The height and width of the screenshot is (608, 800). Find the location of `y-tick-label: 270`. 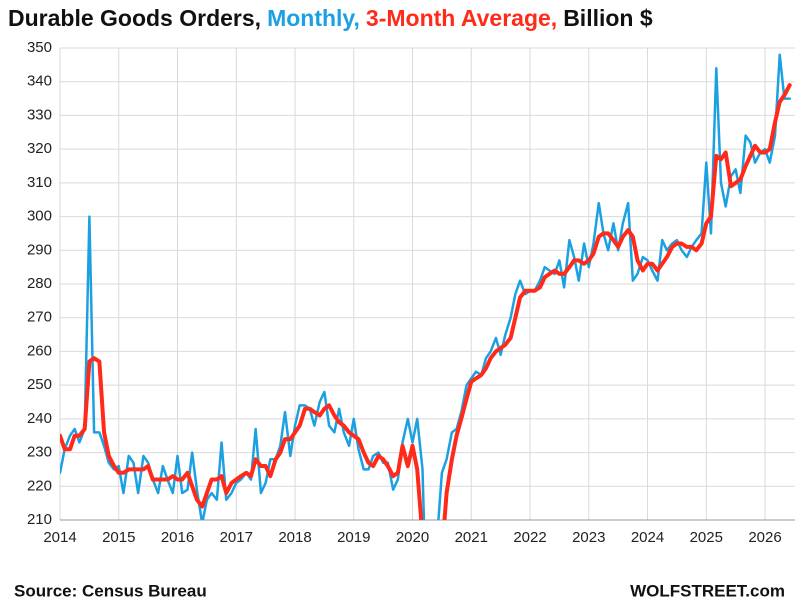

y-tick-label: 270 is located at coordinates (39, 317).